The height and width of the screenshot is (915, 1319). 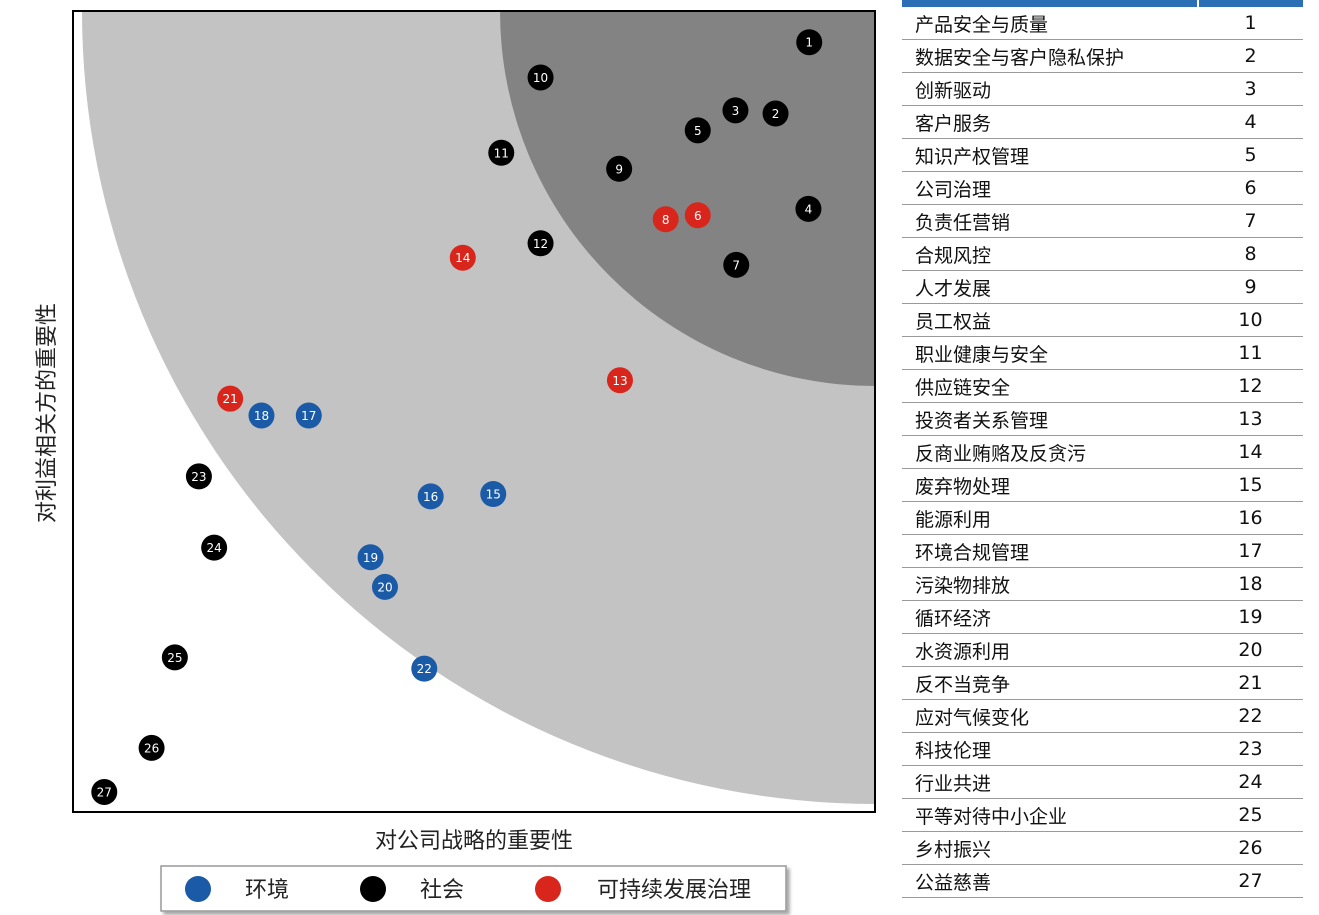 What do you see at coordinates (1050, 320) in the screenshot?
I see `topic-name: 员工权益` at bounding box center [1050, 320].